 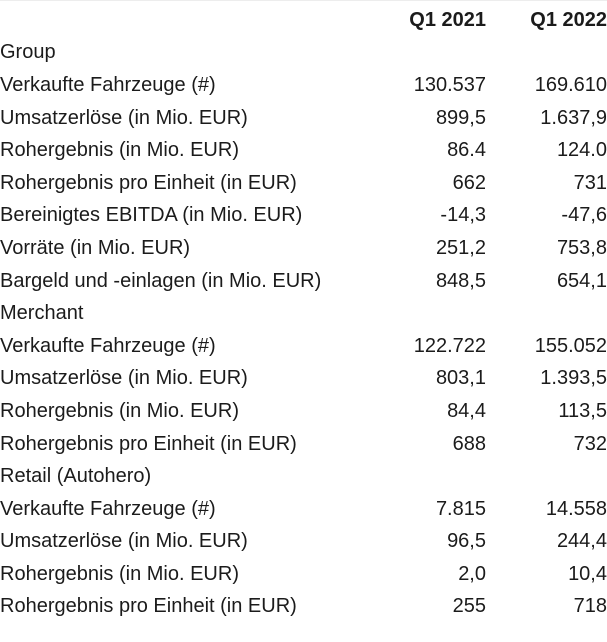 What do you see at coordinates (469, 443) in the screenshot?
I see `value-q1-2021: 688` at bounding box center [469, 443].